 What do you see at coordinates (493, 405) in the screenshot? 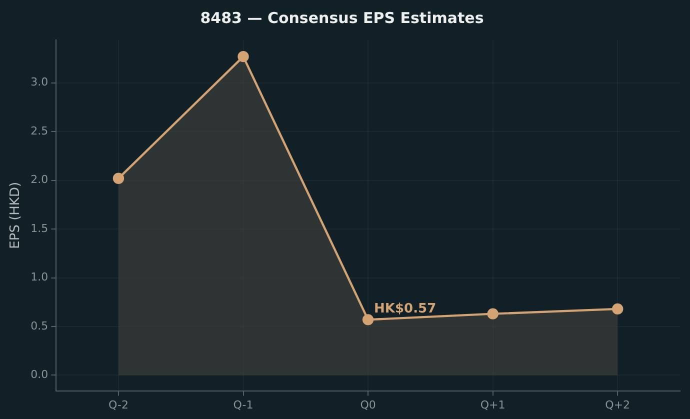
I see `x-tick-label: Q+1` at bounding box center [493, 405].